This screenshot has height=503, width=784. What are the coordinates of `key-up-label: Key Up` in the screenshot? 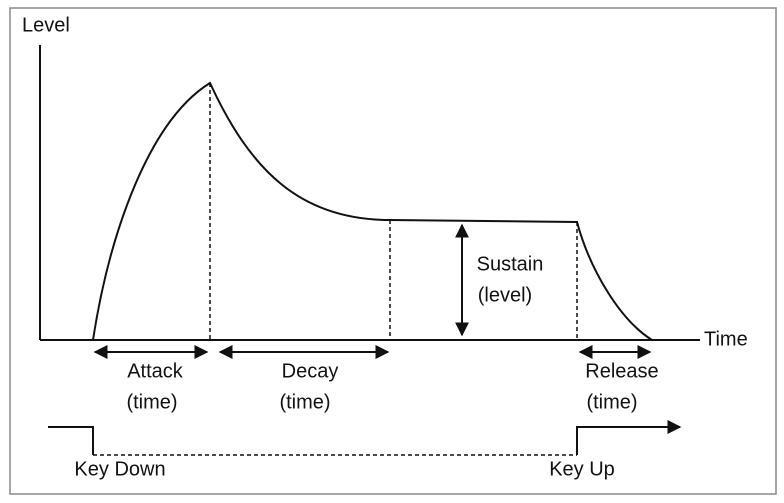 It's located at (582, 469).